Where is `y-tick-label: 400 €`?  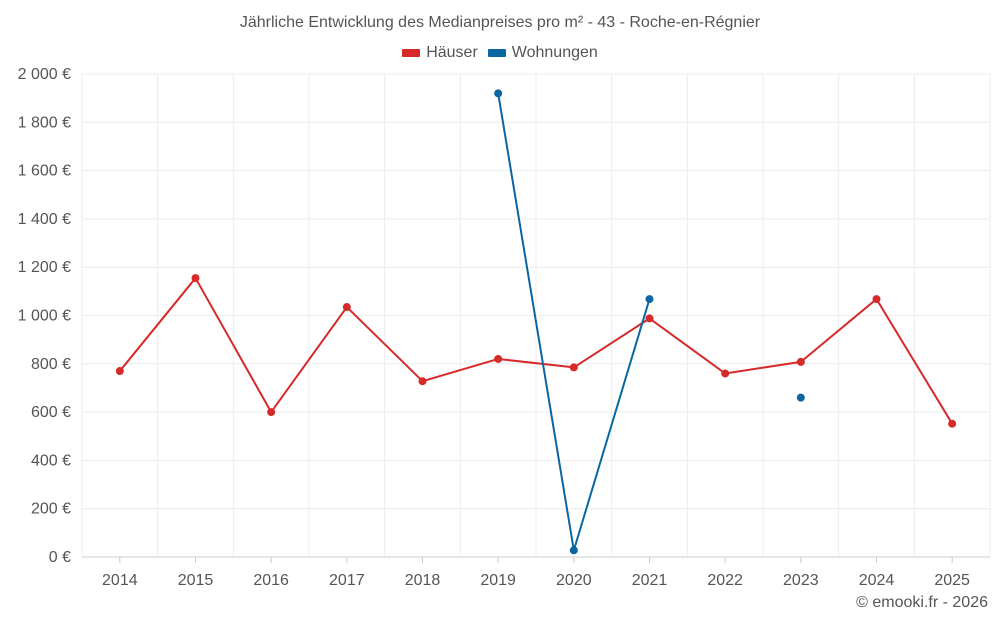
y-tick-label: 400 € is located at coordinates (51, 460).